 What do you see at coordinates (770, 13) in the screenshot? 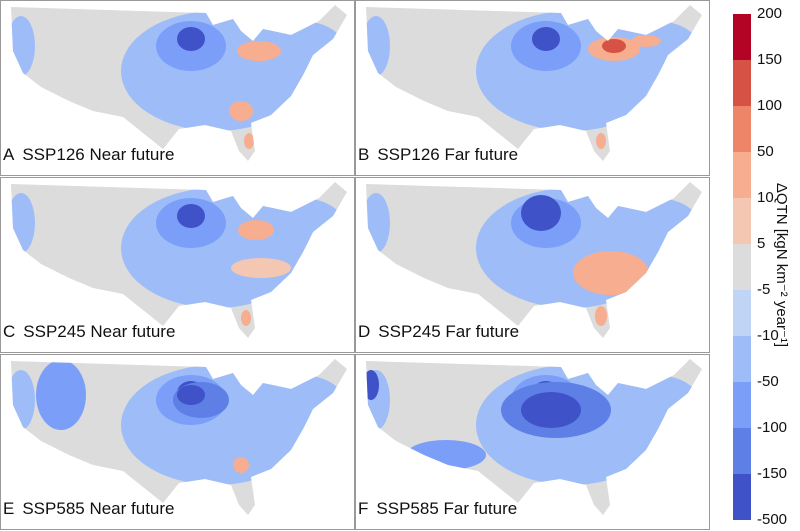
I see `colorbar-tick: 200` at bounding box center [770, 13].